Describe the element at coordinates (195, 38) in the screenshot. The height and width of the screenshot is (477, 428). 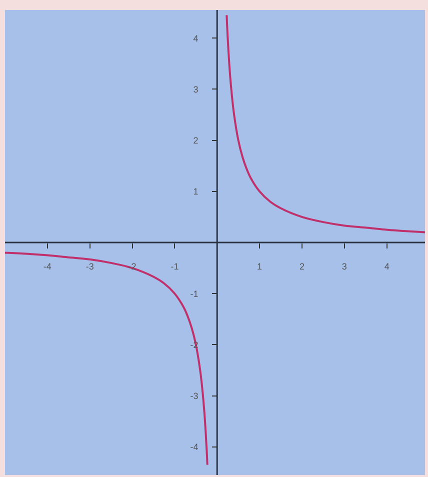
I see `y-tick-label: 4` at that location.